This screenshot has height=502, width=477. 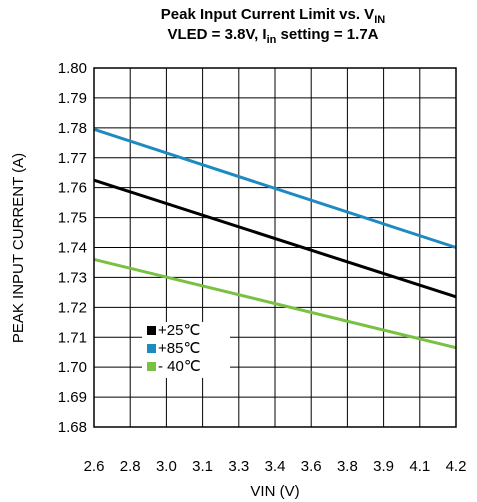 What do you see at coordinates (347, 466) in the screenshot?
I see `x-tick-label: 3.8` at bounding box center [347, 466].